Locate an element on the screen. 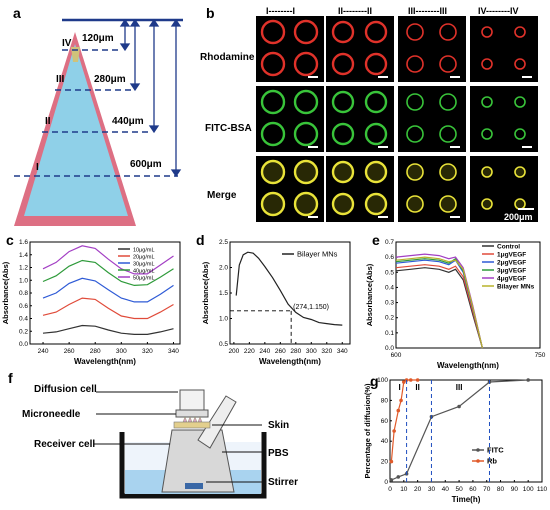 Image resolution: width=550 pixels, height=510 pixels. skin-label: Skin is located at coordinates (278, 425).